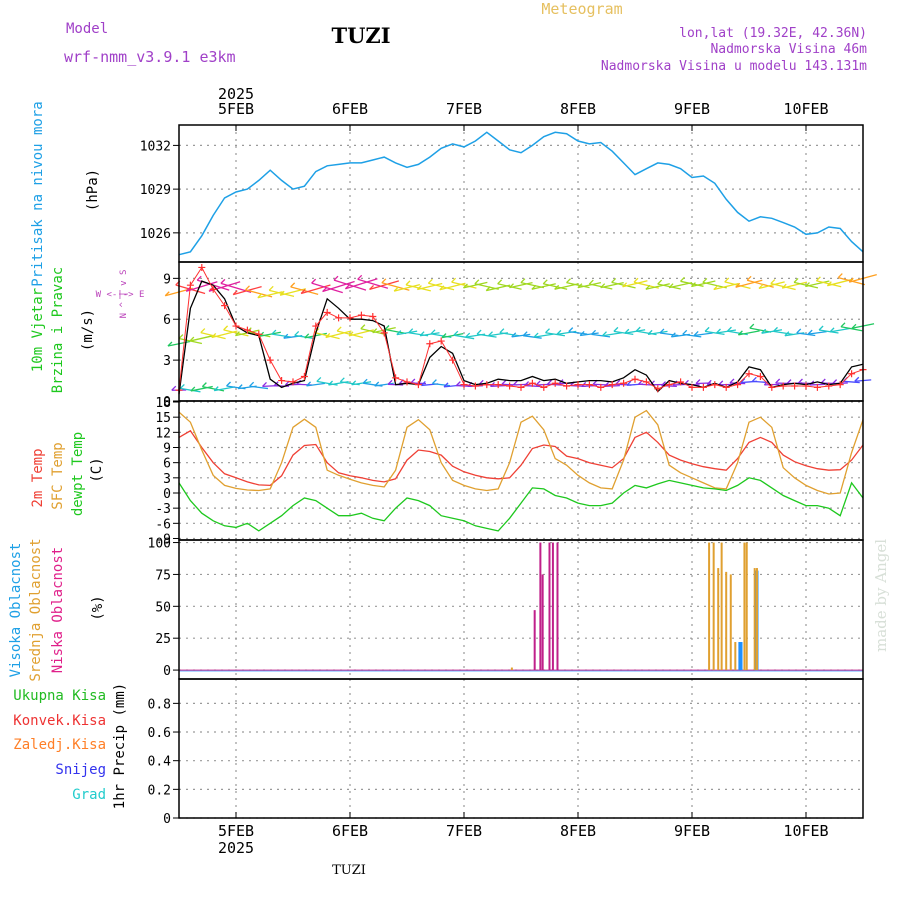  I want to click on y-tick-label: 1026, so click(155, 234).